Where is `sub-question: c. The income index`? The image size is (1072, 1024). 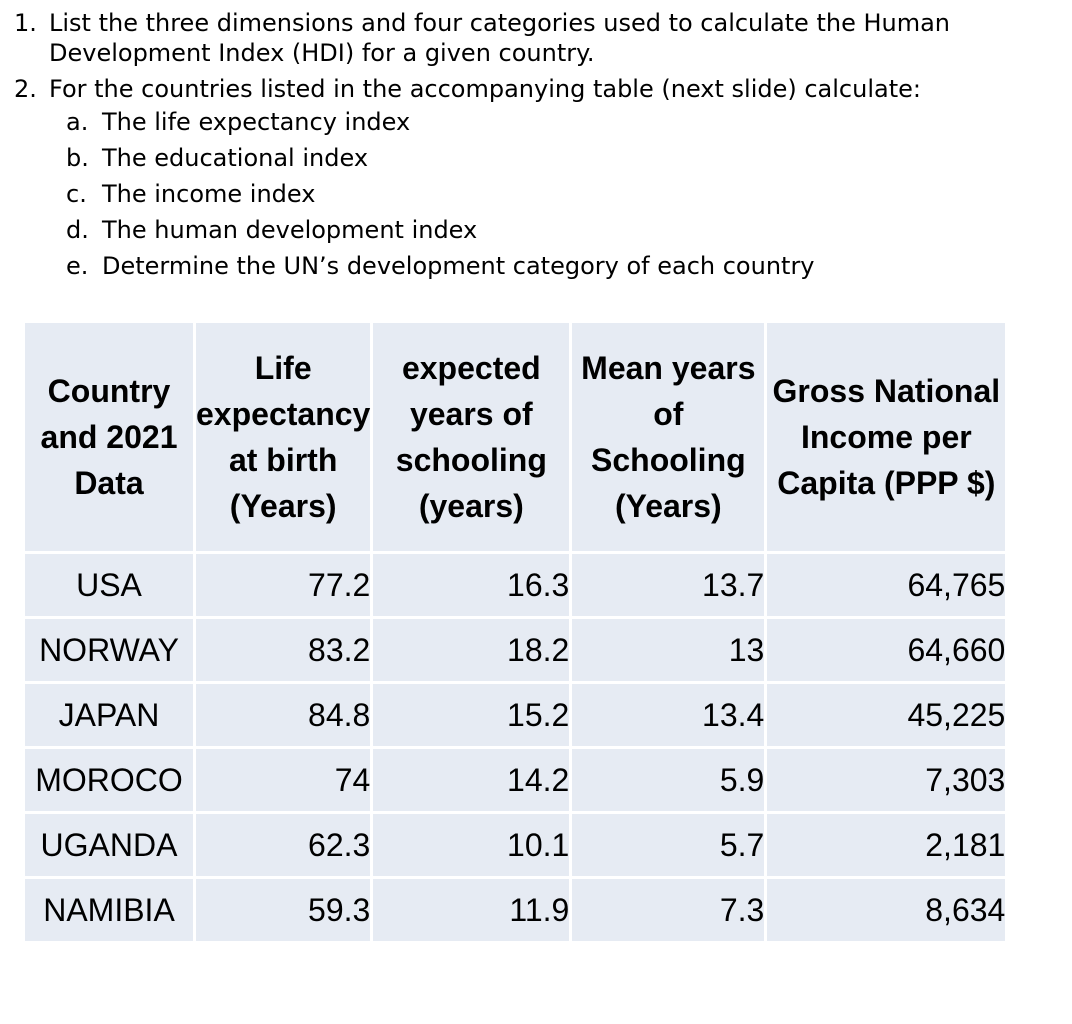 sub-question: c. The income index is located at coordinates (539, 194).